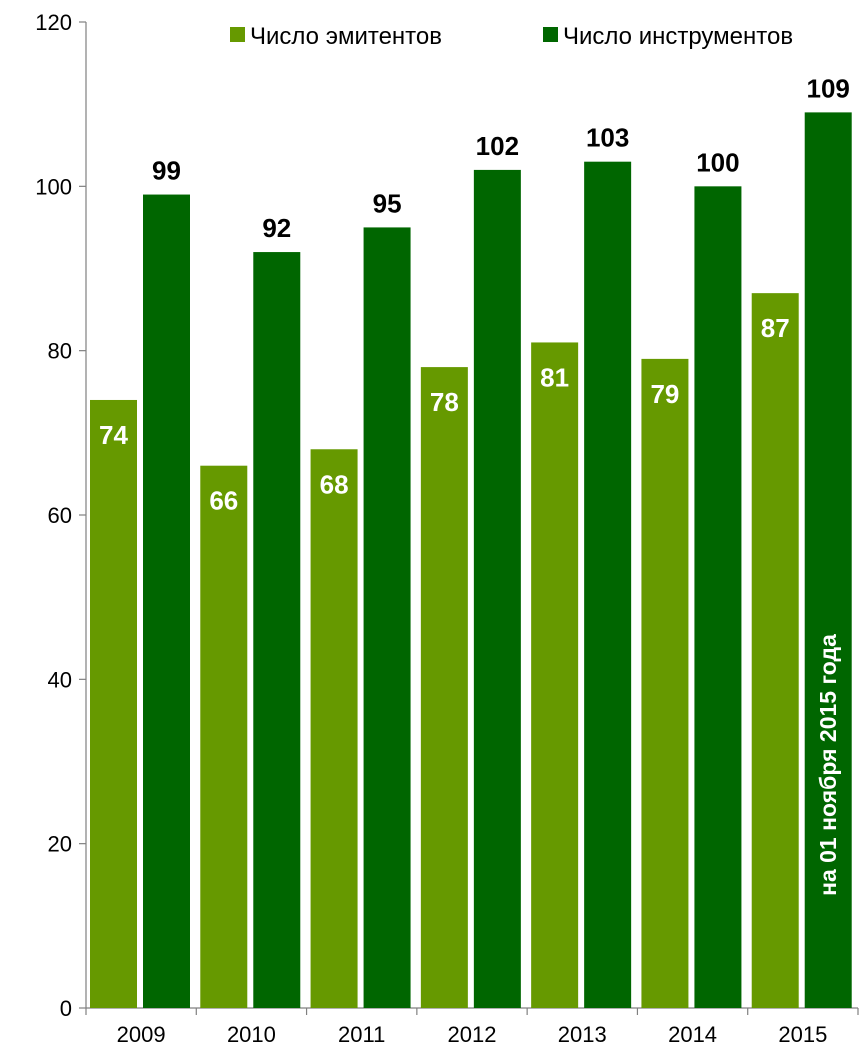  Describe the element at coordinates (166, 171) in the screenshot. I see `data-label: 99` at that location.